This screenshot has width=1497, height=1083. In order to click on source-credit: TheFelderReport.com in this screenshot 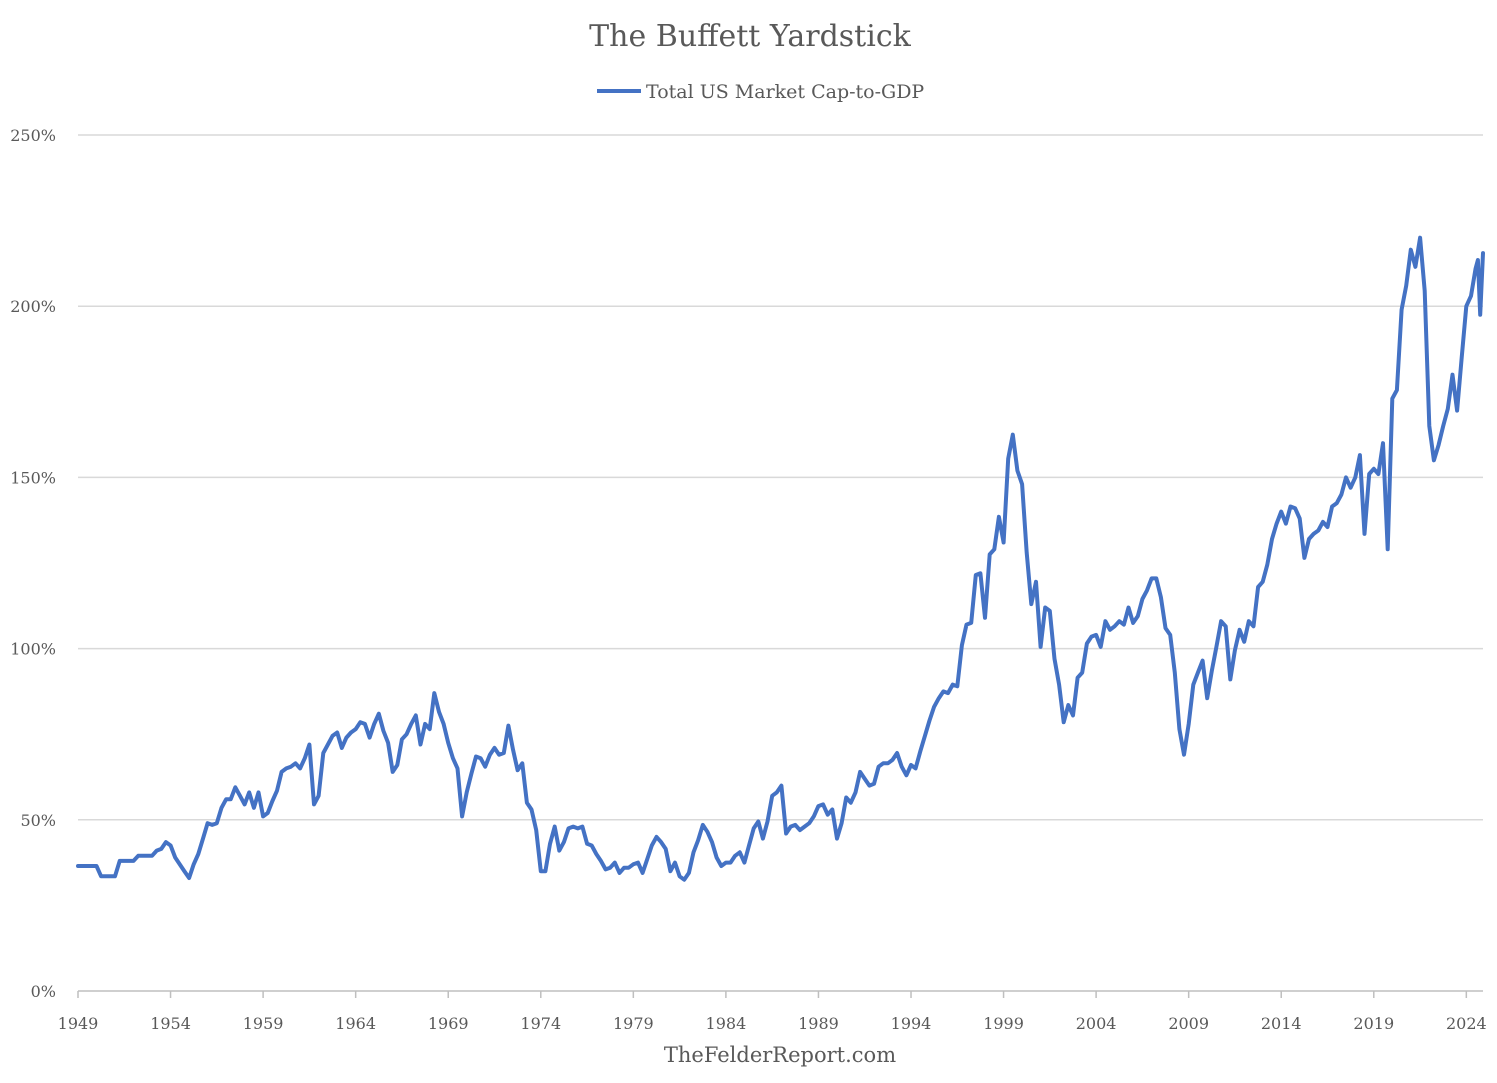, I will do `click(780, 1055)`.